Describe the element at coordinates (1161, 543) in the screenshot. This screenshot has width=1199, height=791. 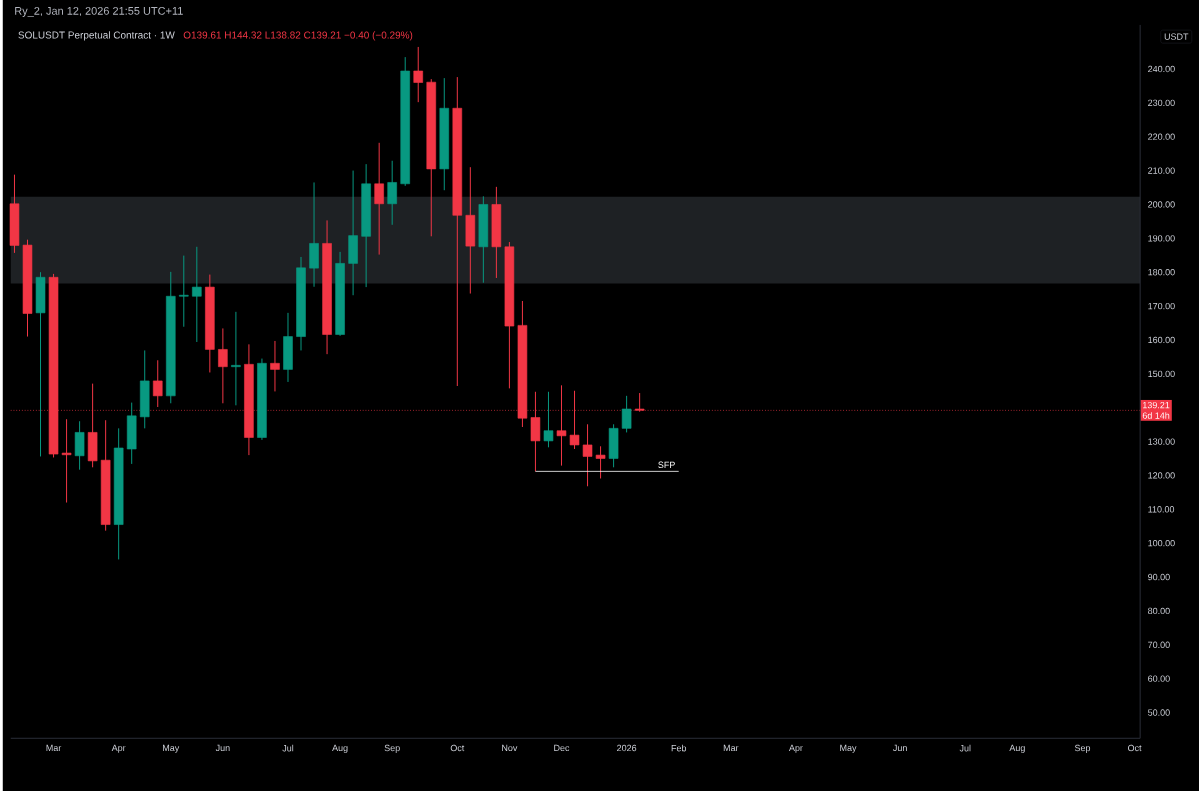
I see `y-tick-label: 100.00` at that location.